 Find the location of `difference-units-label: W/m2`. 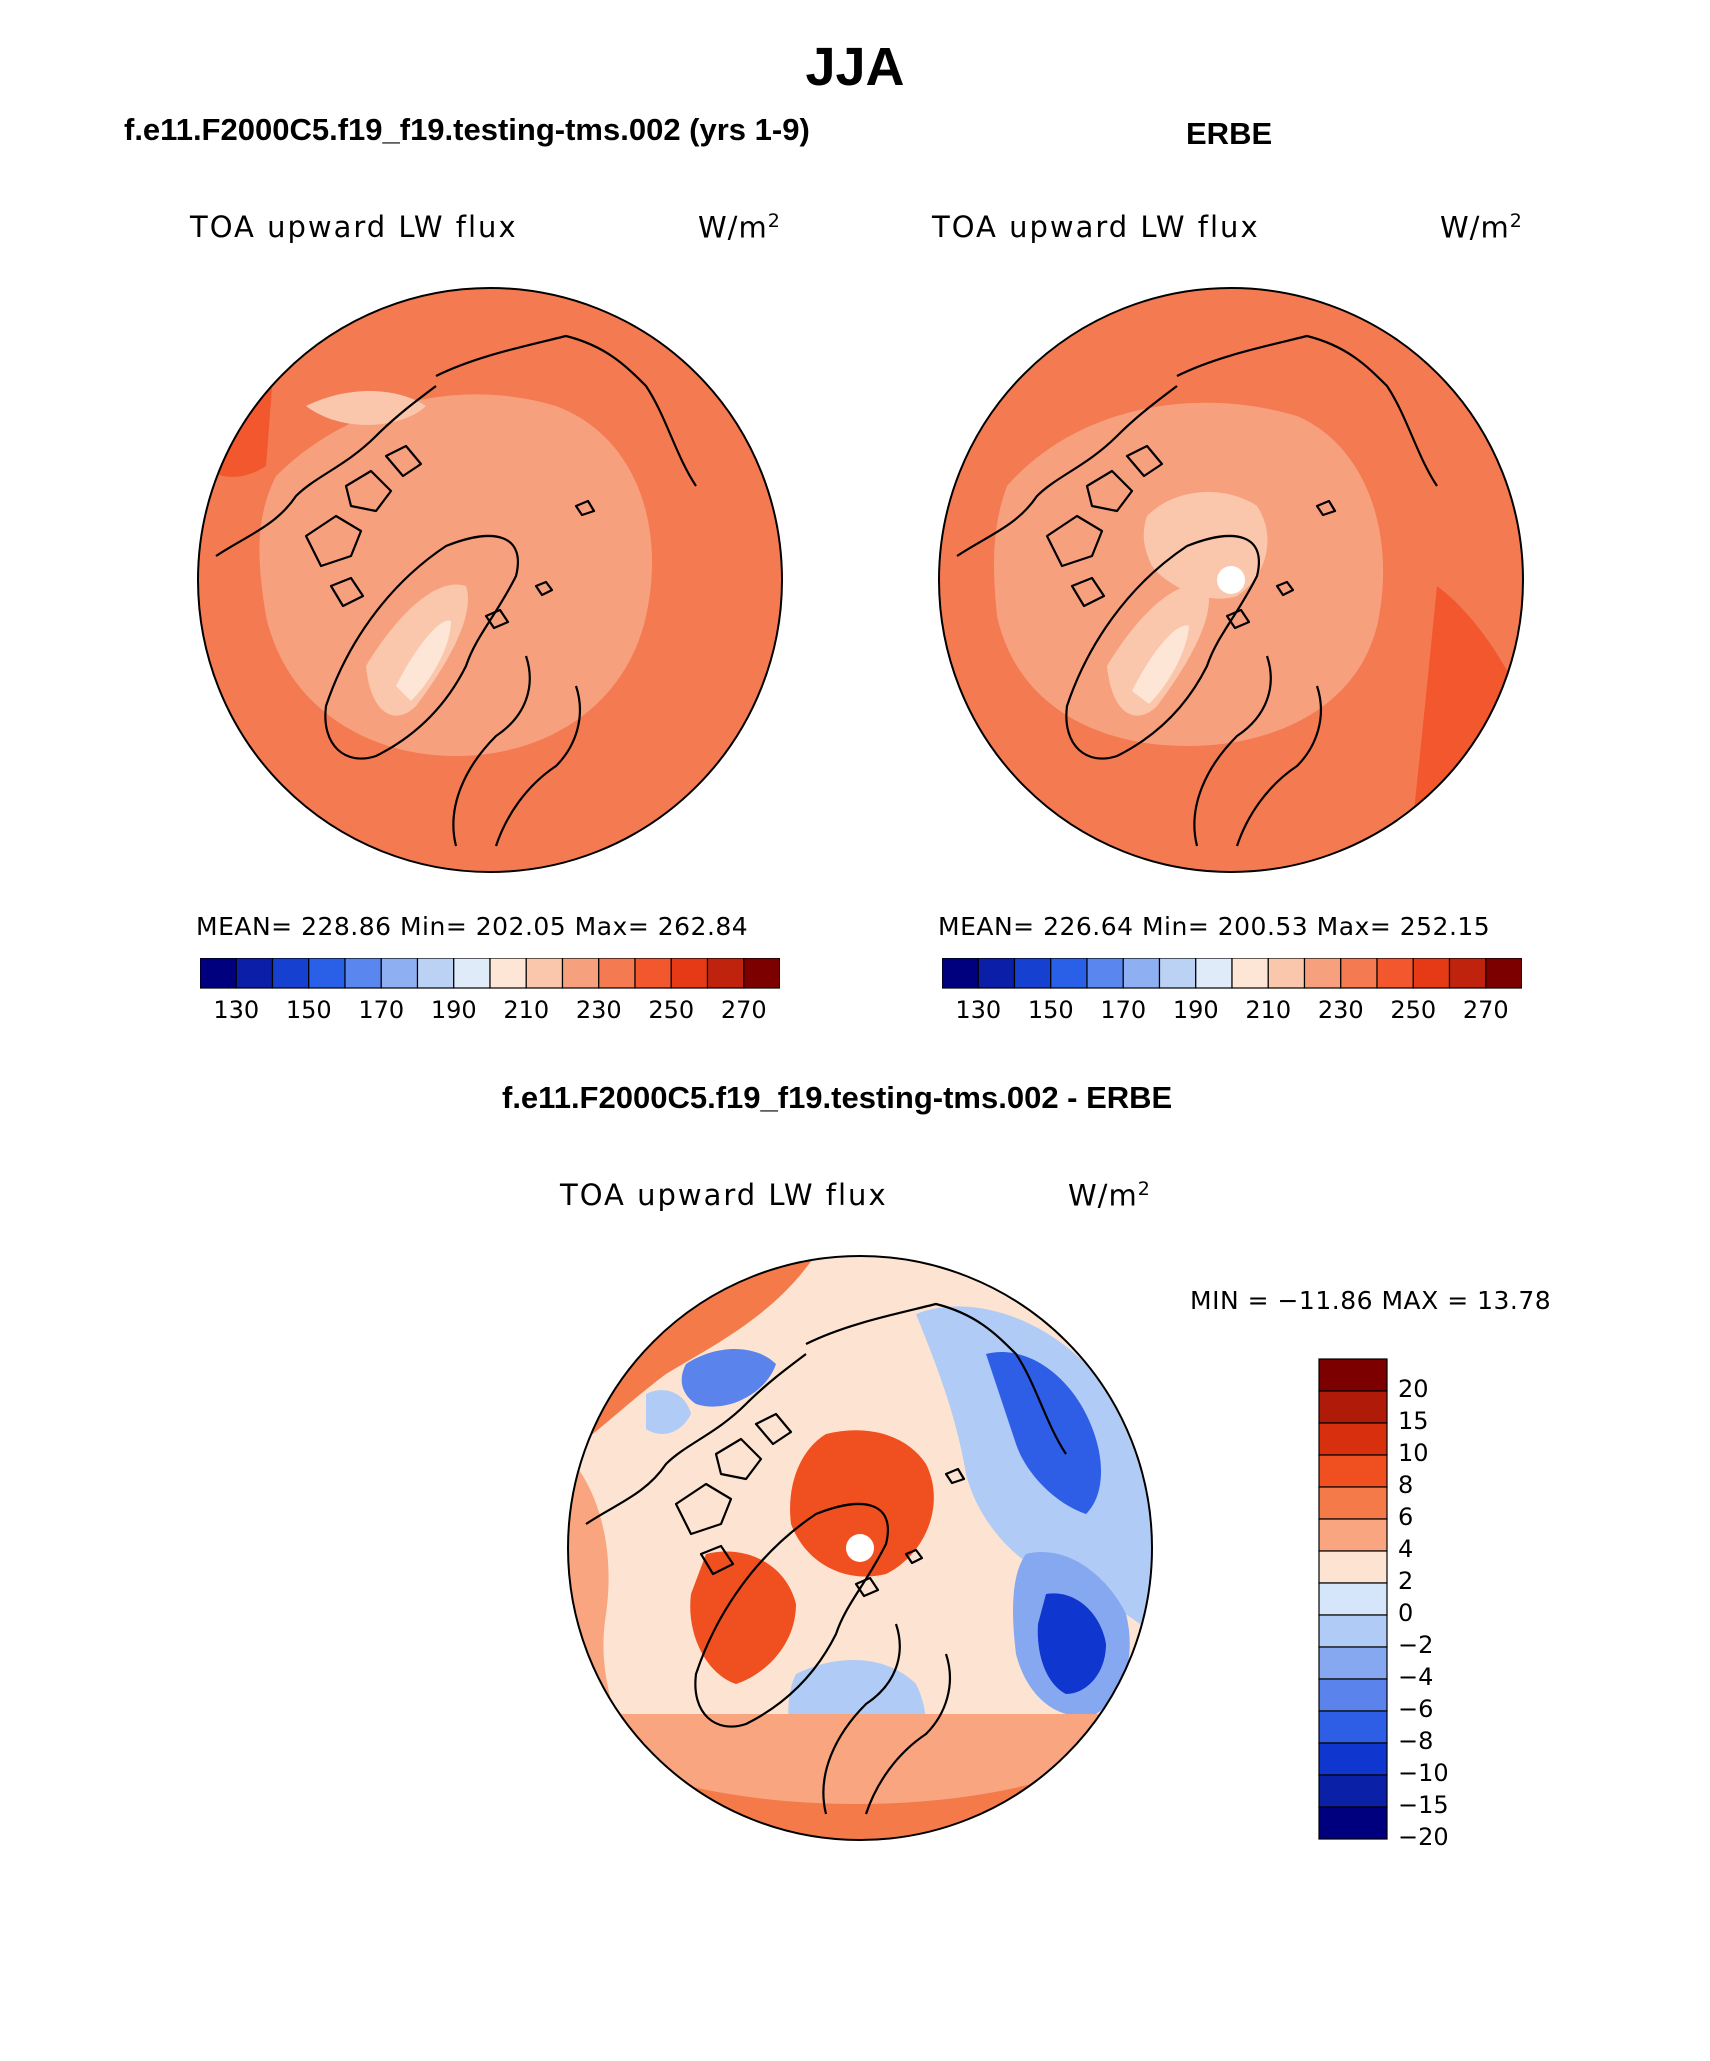

difference-units-label: W/m2 is located at coordinates (1109, 1195).